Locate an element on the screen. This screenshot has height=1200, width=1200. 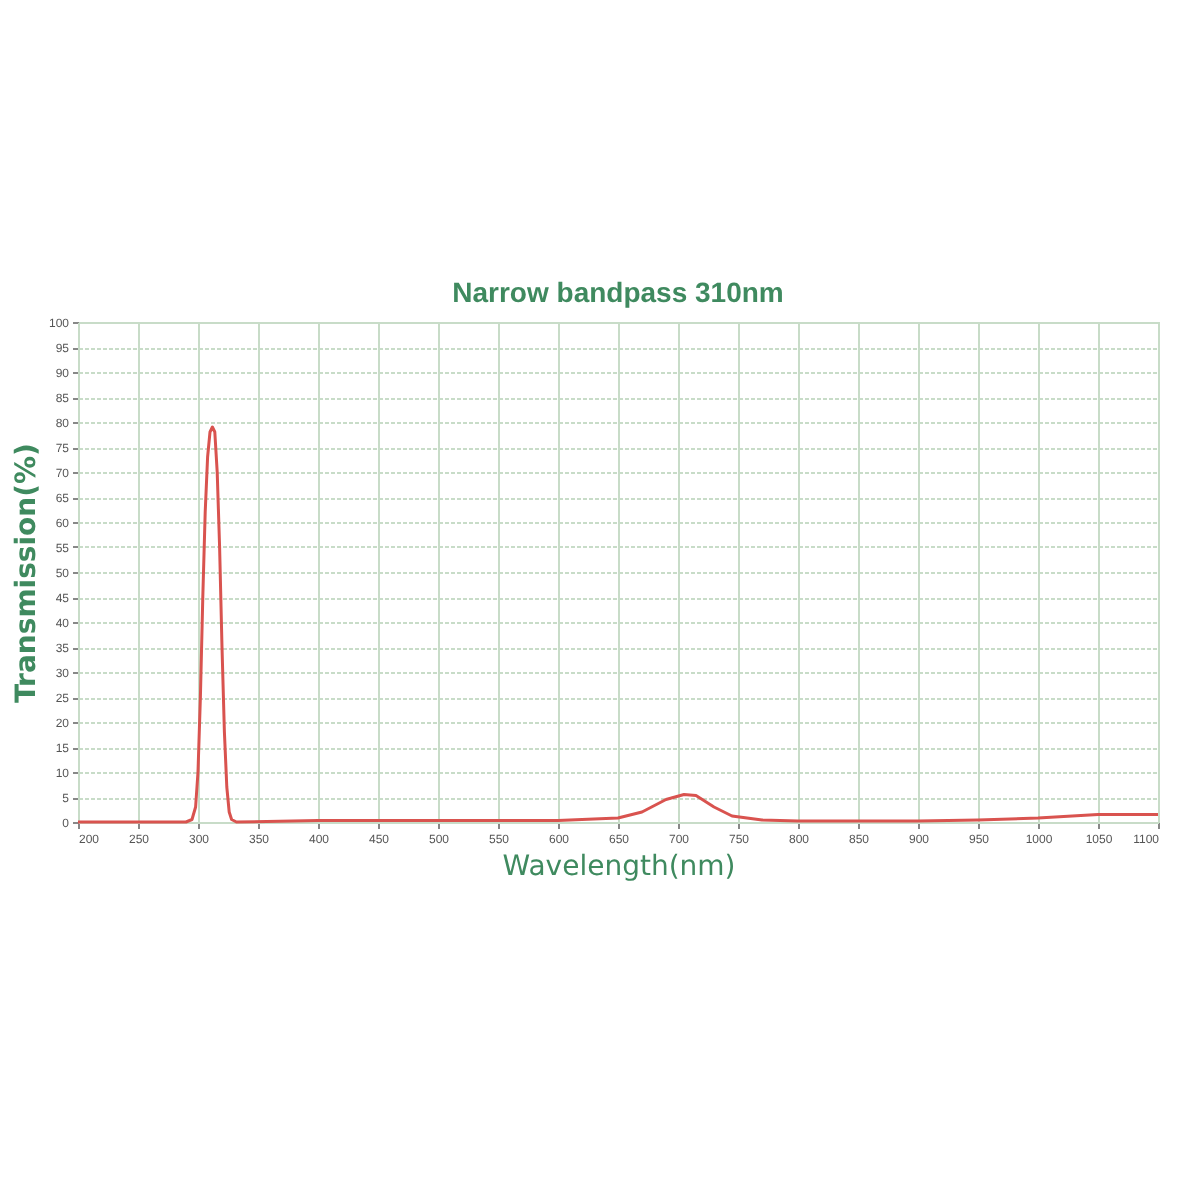
x-axis-title: Wavelength(nm) is located at coordinates (619, 867).